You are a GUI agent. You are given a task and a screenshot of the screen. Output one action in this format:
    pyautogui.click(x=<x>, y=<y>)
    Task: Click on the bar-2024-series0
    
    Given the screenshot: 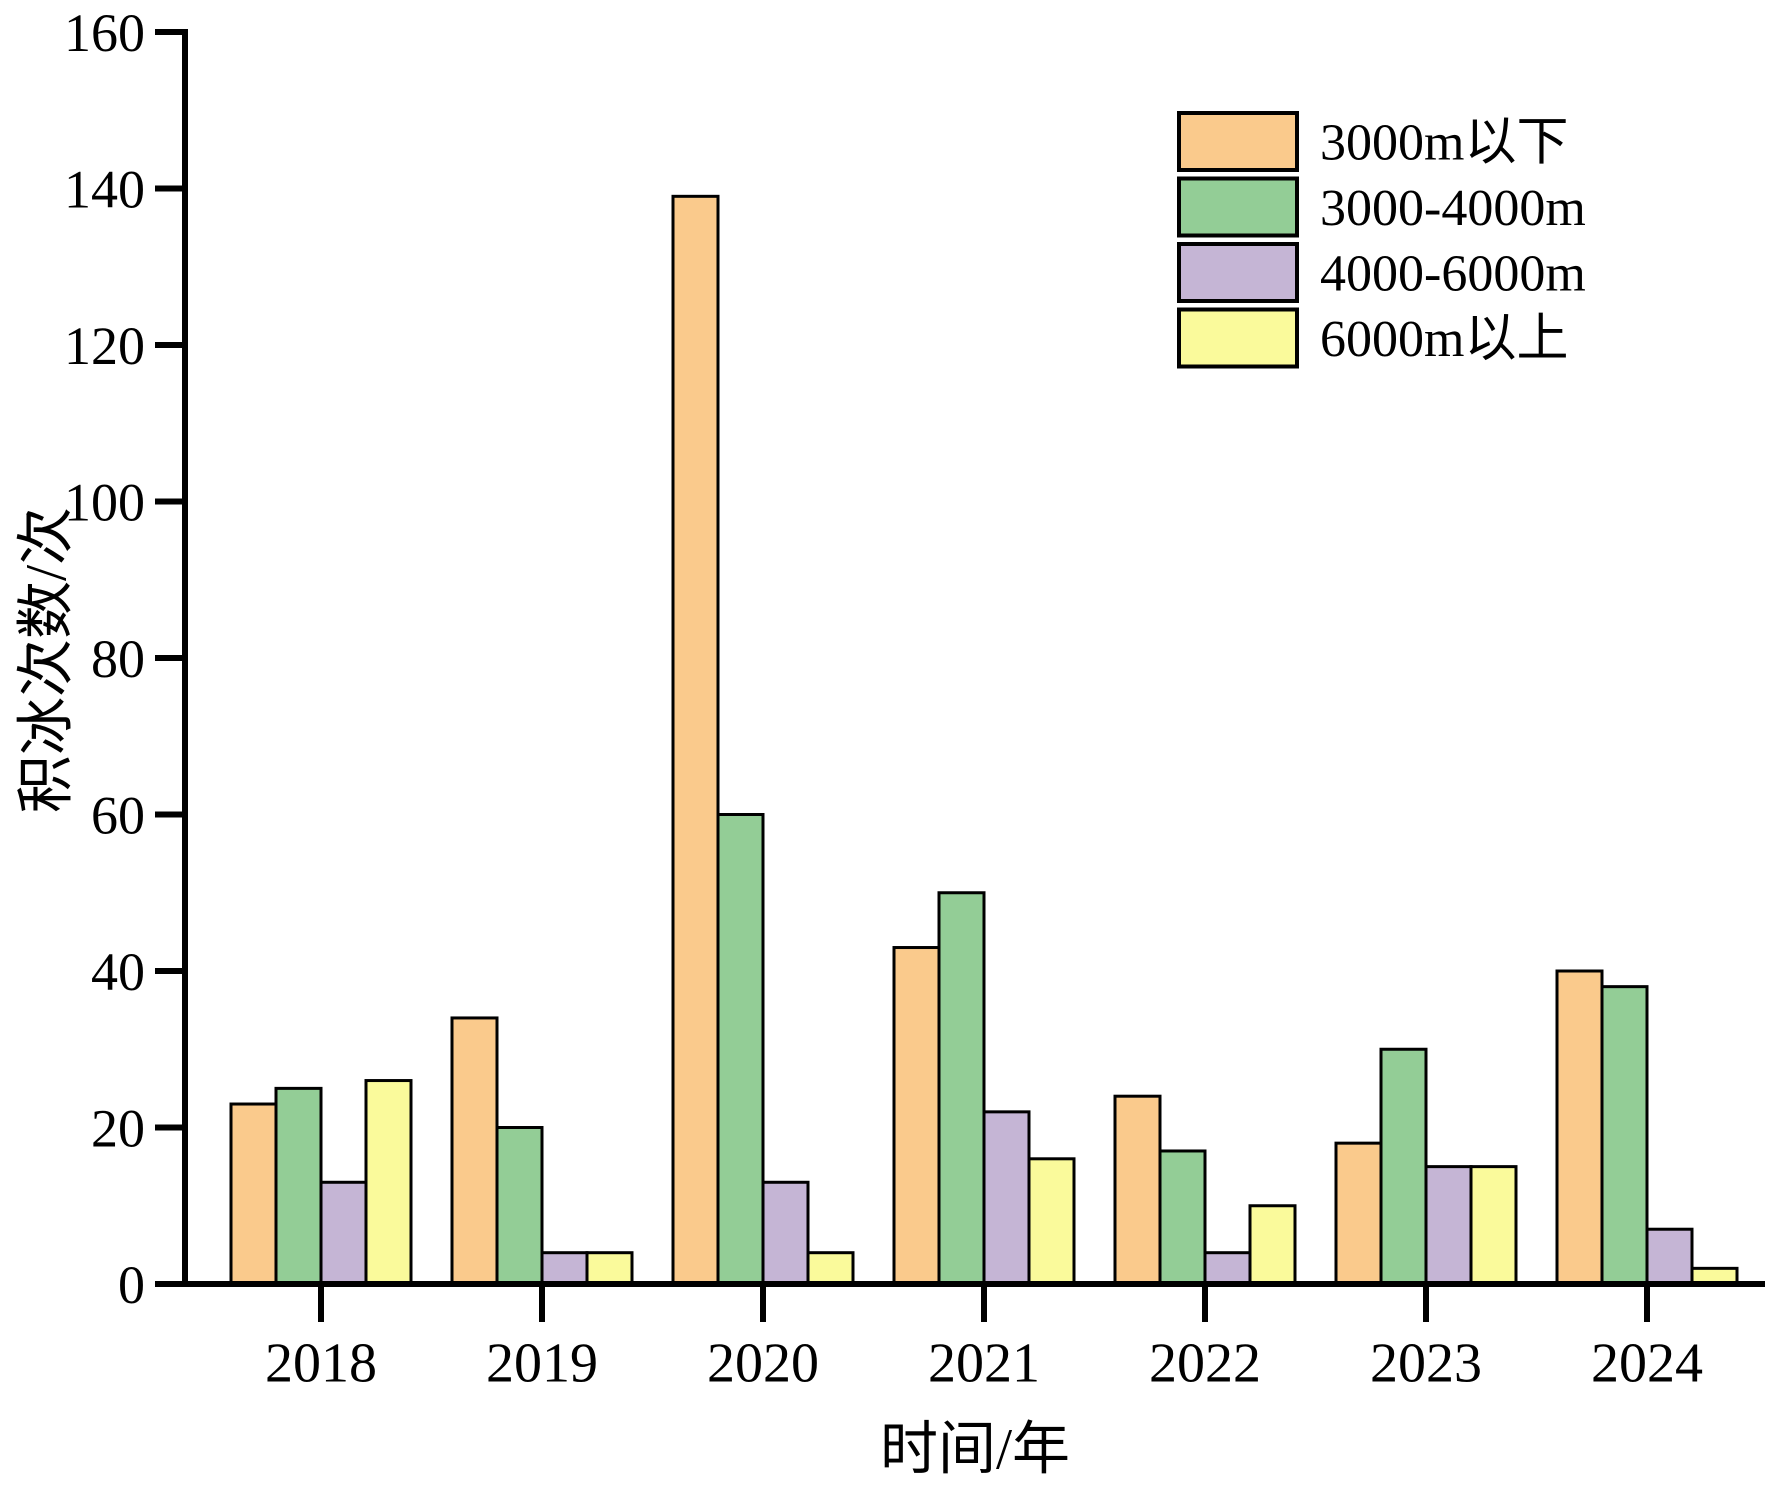 What is the action you would take?
    pyautogui.click(x=1579, y=1127)
    